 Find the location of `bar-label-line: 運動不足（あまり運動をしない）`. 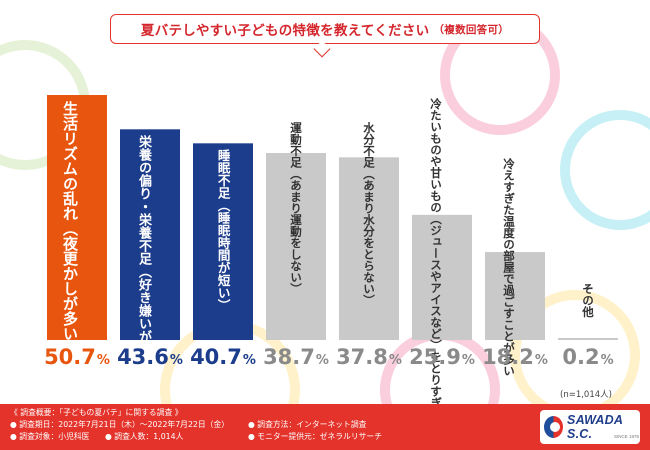

bar-label-line: 運動不足（あまり運動をしない） is located at coordinates (296, 208).